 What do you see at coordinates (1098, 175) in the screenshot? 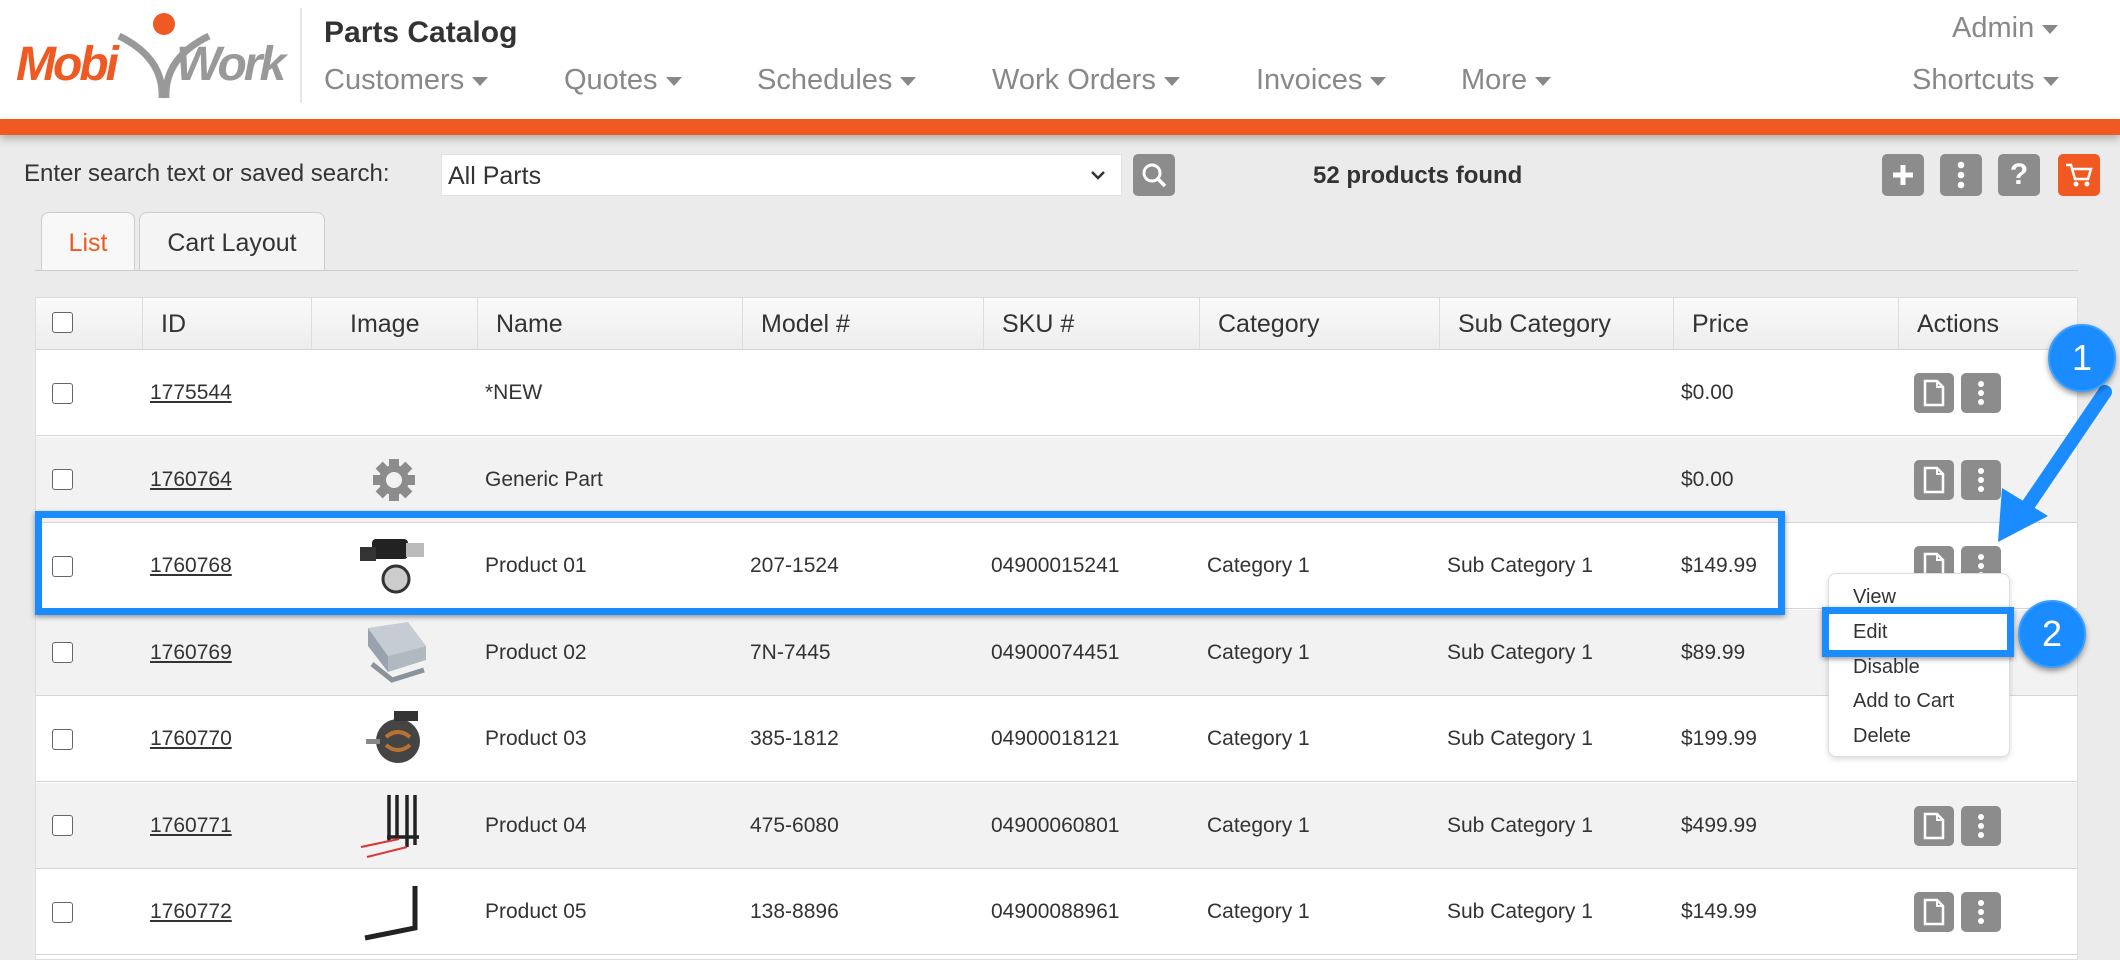
I see `chevron-down-icon` at bounding box center [1098, 175].